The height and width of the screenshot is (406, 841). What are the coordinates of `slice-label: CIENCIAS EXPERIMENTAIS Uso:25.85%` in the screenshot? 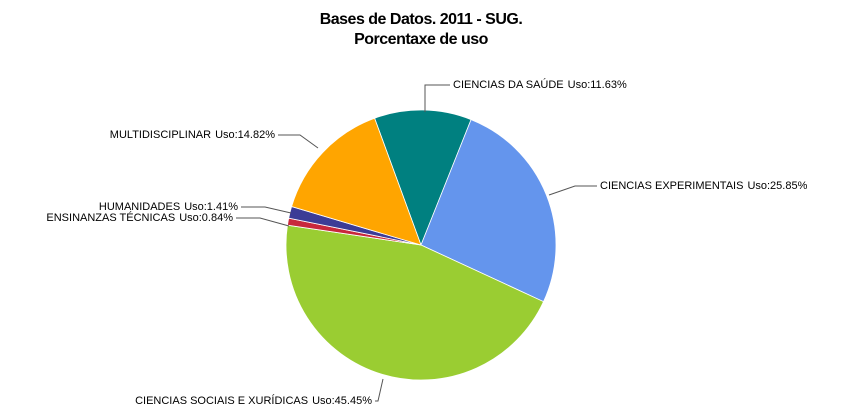 It's located at (704, 186).